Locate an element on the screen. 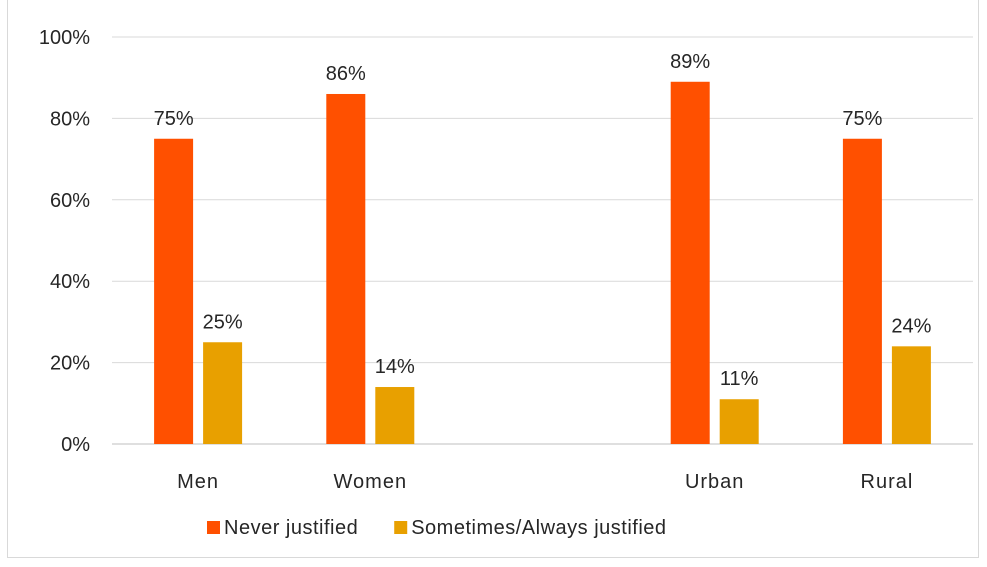 This screenshot has height=567, width=987. y-tick-label: 80% is located at coordinates (70, 119).